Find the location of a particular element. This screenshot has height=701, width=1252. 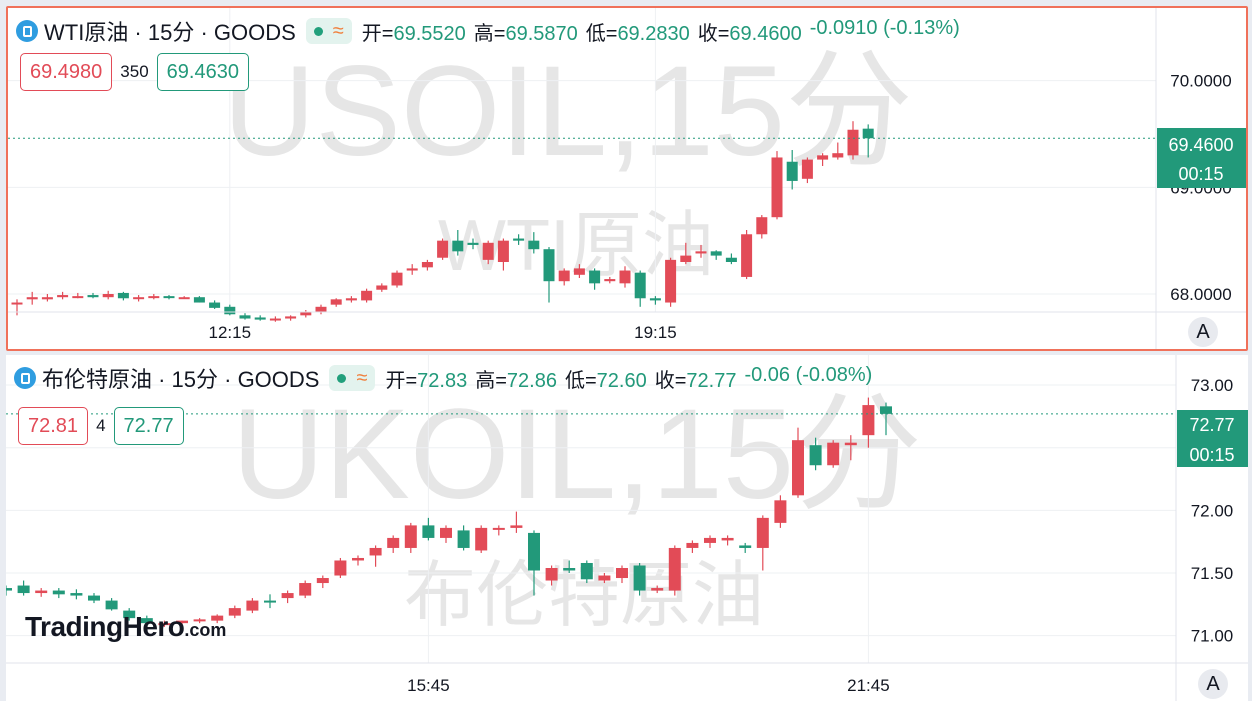

sell-button: 69.4980 is located at coordinates (66, 72).